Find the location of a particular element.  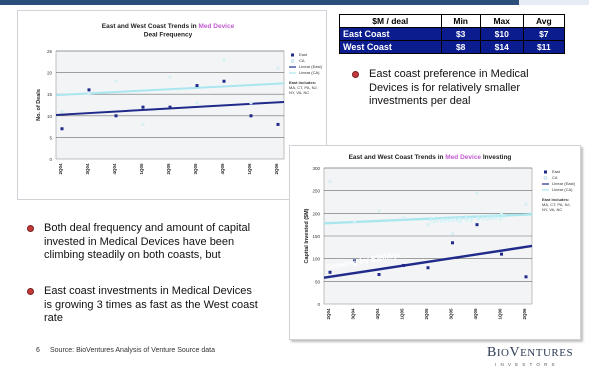

row-label-west-coast: West Coast is located at coordinates (390, 47).